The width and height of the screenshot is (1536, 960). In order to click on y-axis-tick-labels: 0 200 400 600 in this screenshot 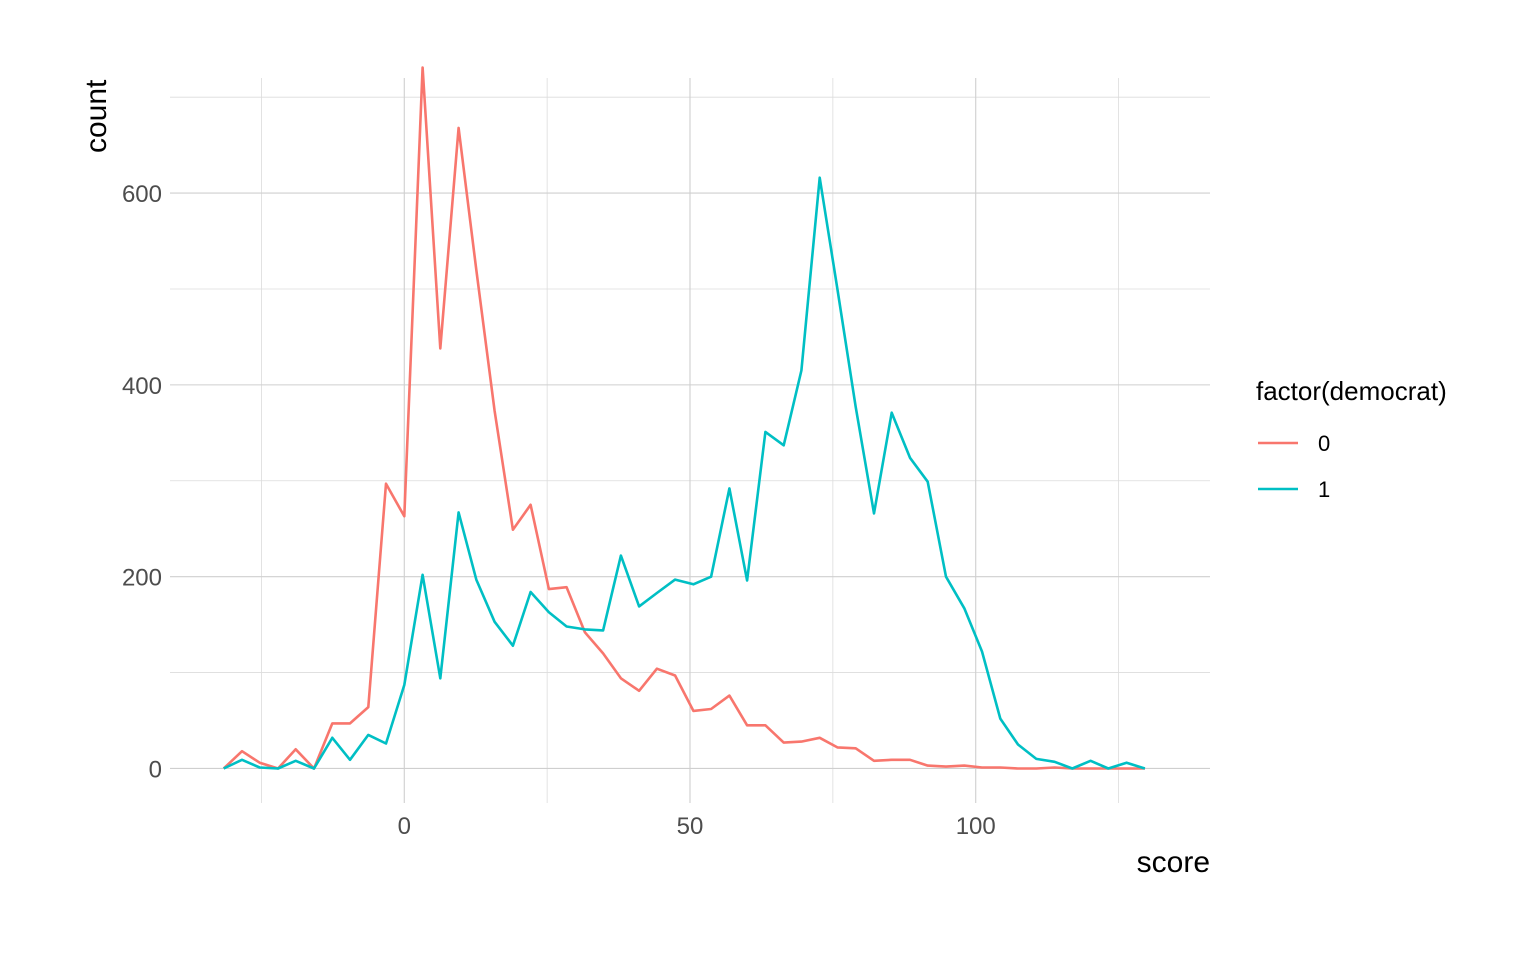, I will do `click(142, 482)`.